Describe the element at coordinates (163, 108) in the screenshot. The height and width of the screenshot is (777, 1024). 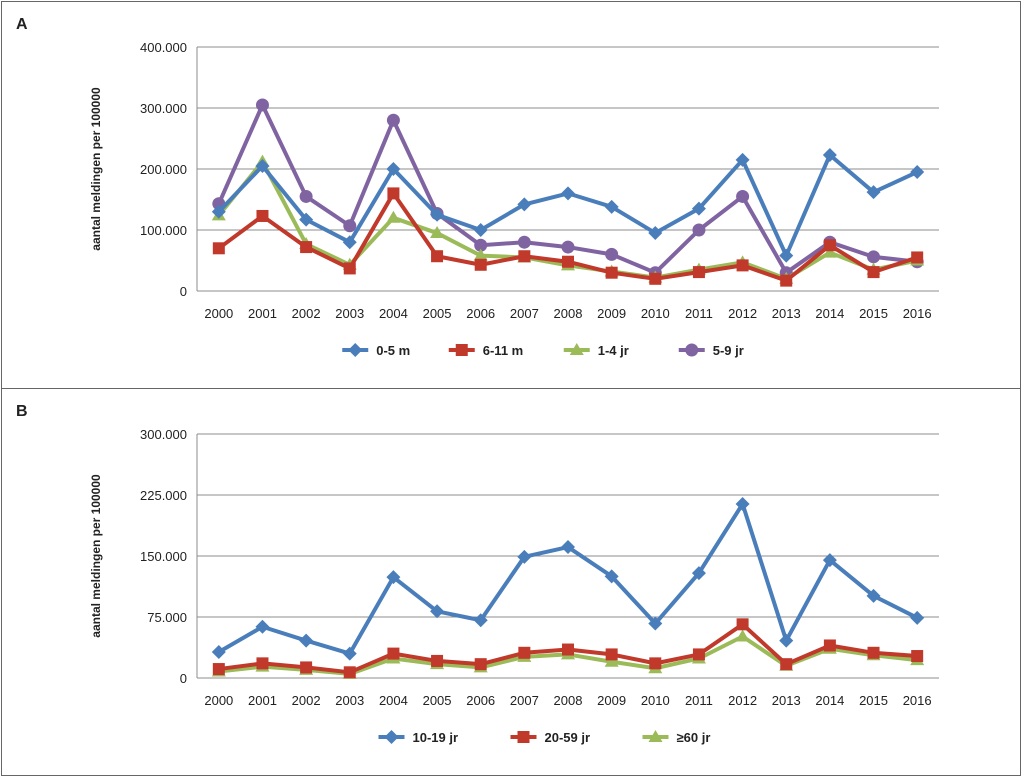
I see `a-y-tick-label: 300.000` at that location.